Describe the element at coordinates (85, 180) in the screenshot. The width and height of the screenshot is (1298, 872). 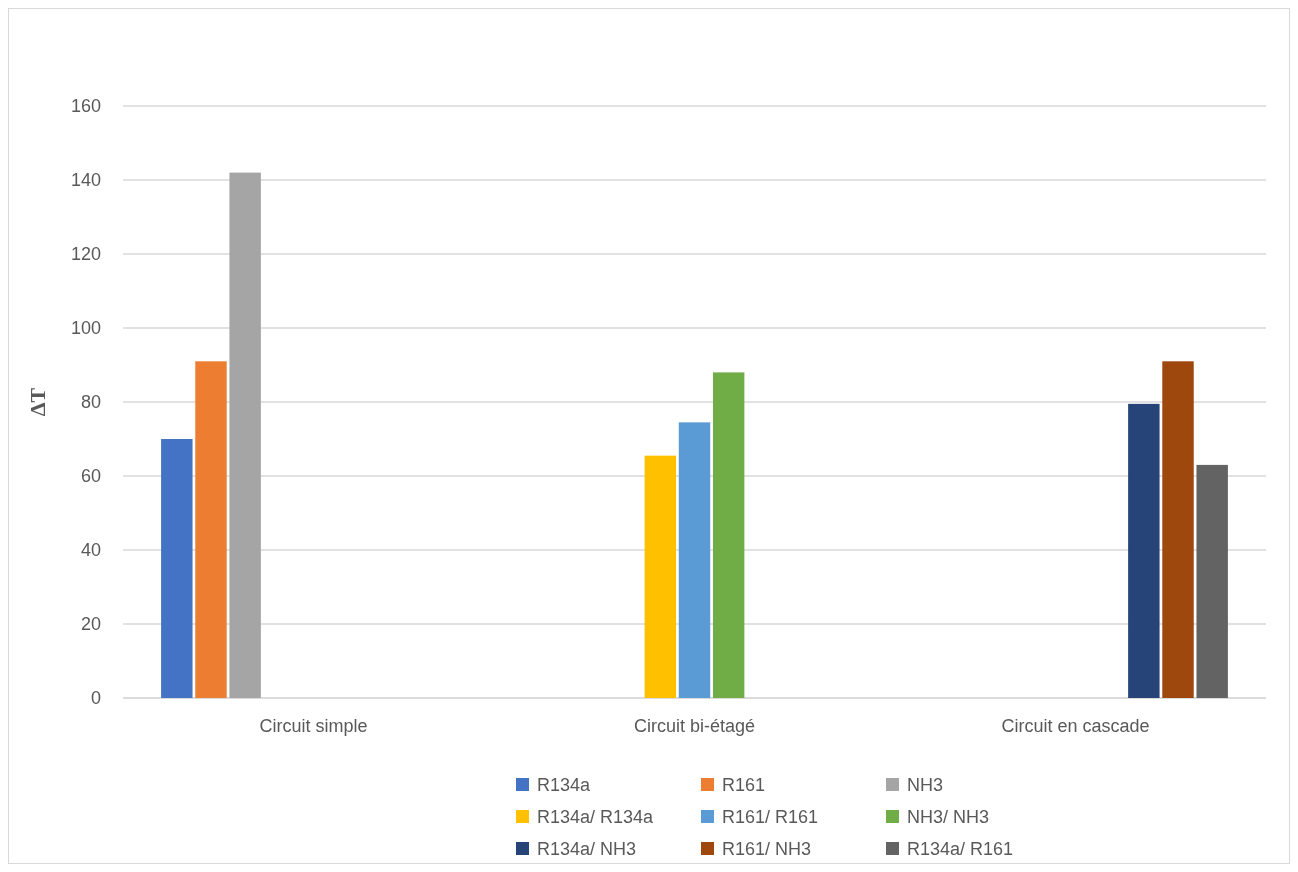
I see `y-tick-label: 140` at that location.